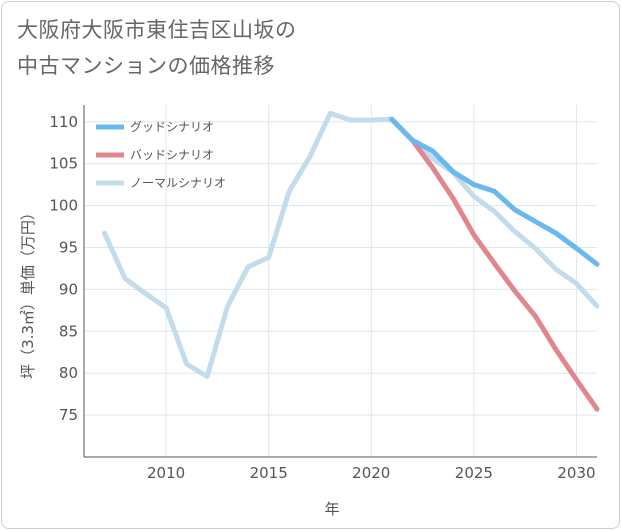  Describe the element at coordinates (68, 415) in the screenshot. I see `y-tick-label: 75` at that location.